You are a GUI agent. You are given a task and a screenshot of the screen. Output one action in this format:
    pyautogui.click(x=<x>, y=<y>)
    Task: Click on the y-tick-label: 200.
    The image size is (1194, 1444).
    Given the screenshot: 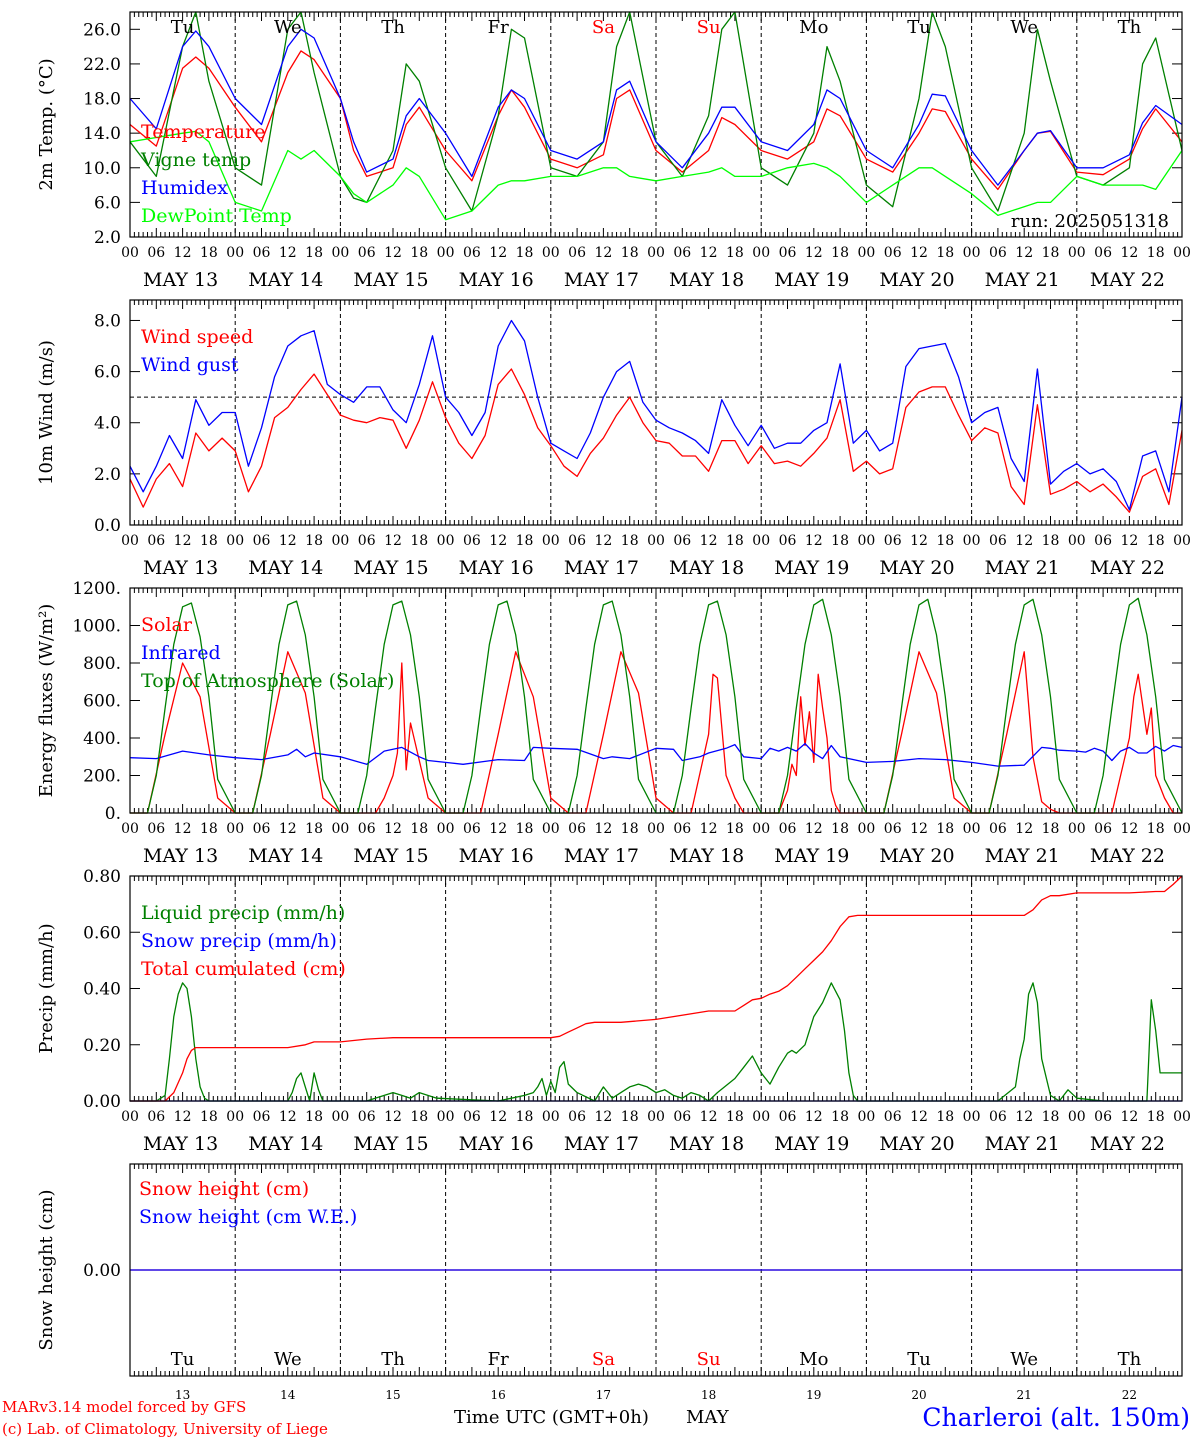 What is the action you would take?
    pyautogui.click(x=102, y=777)
    